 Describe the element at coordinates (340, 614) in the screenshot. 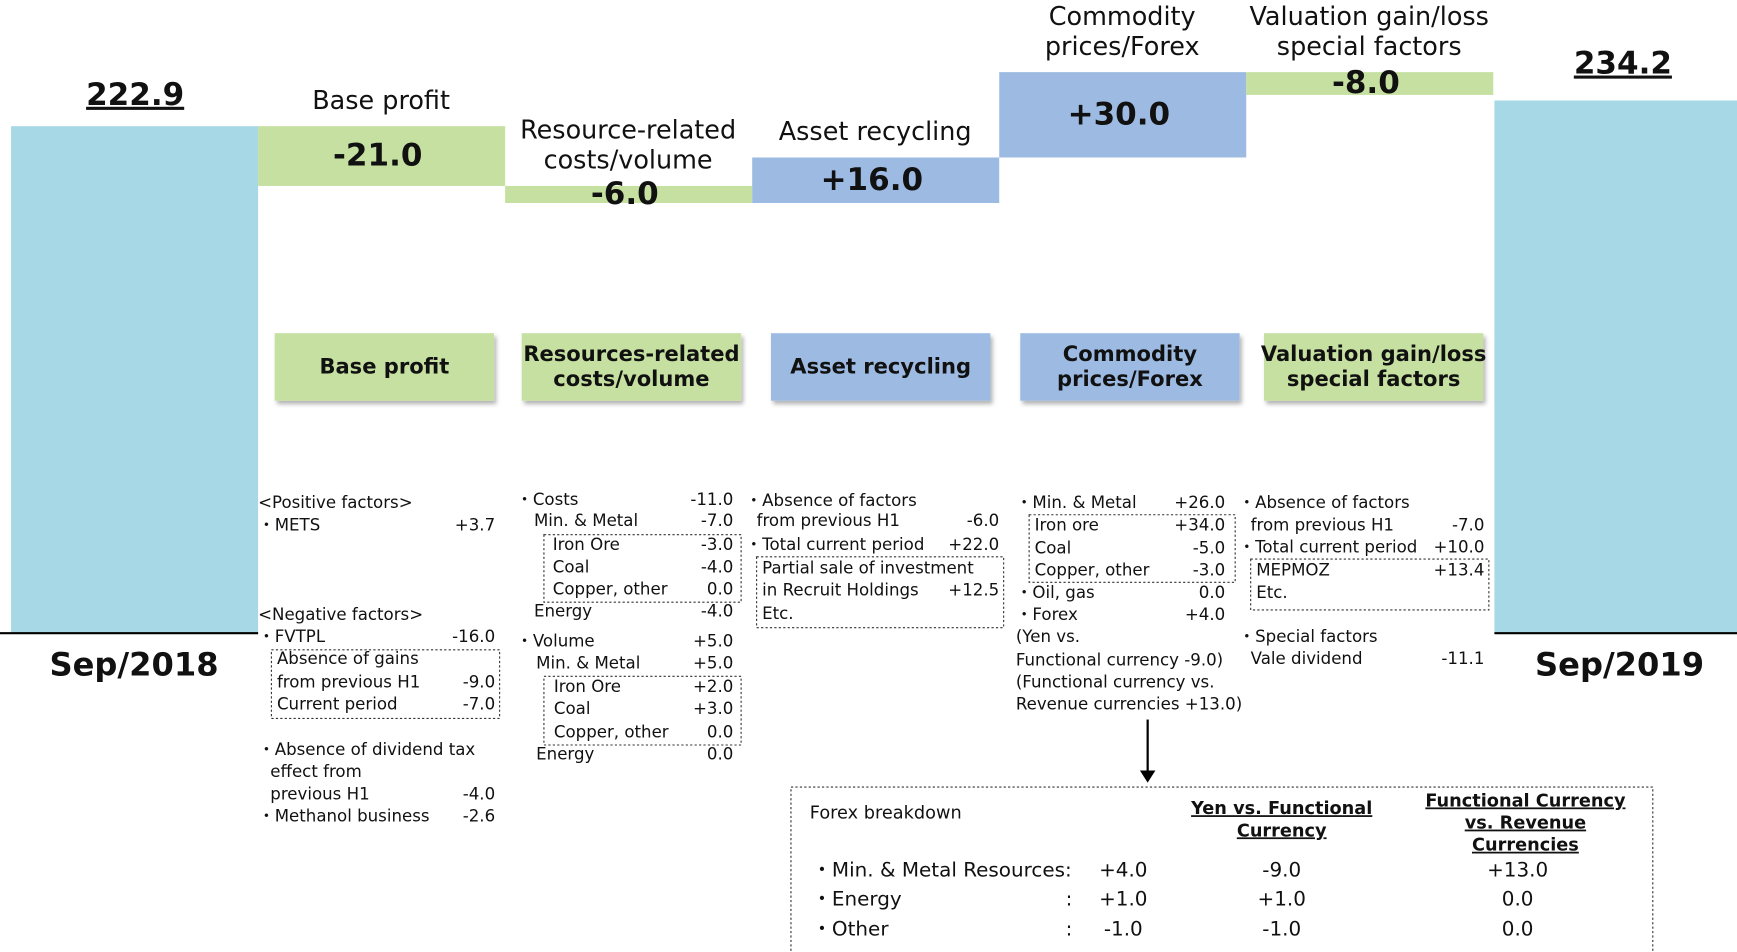

I see `detail-text: <Negative factors>` at that location.